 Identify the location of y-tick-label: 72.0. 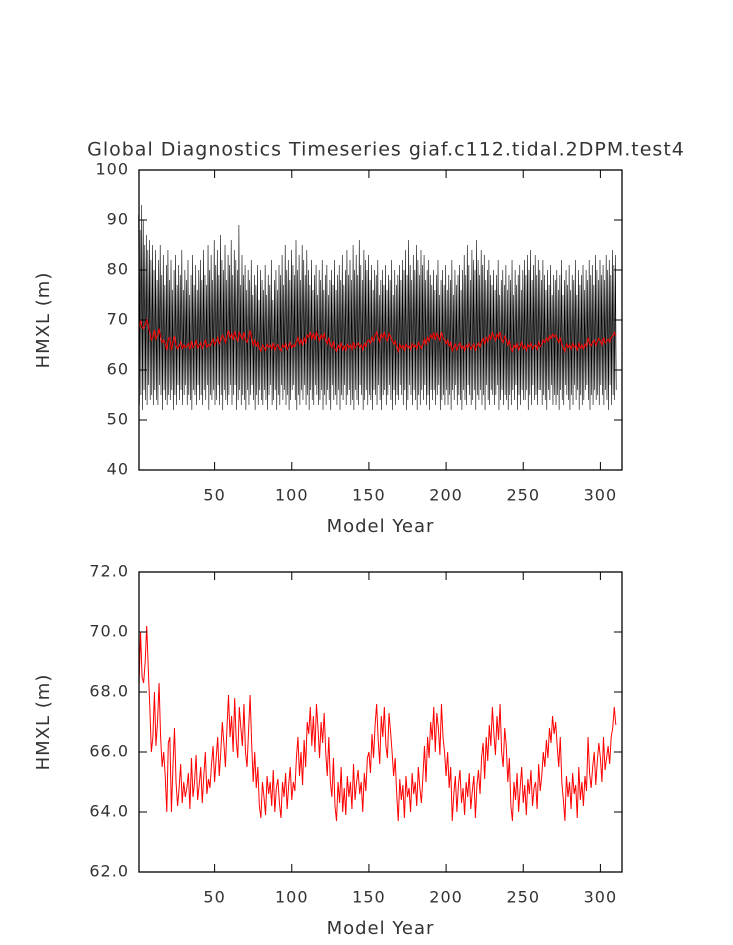
(109, 571).